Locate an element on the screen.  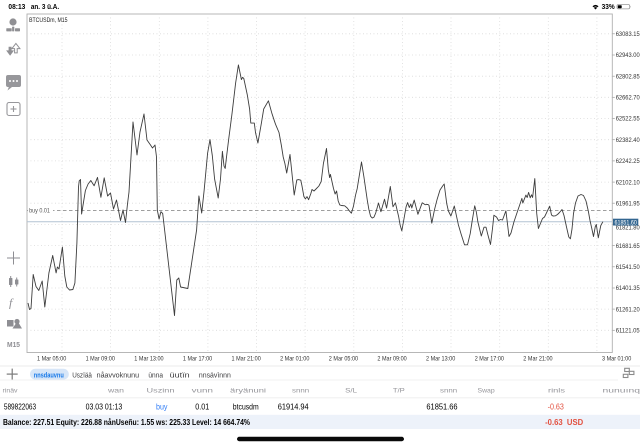
svg-text: 61914.94 is located at coordinates (294, 406).